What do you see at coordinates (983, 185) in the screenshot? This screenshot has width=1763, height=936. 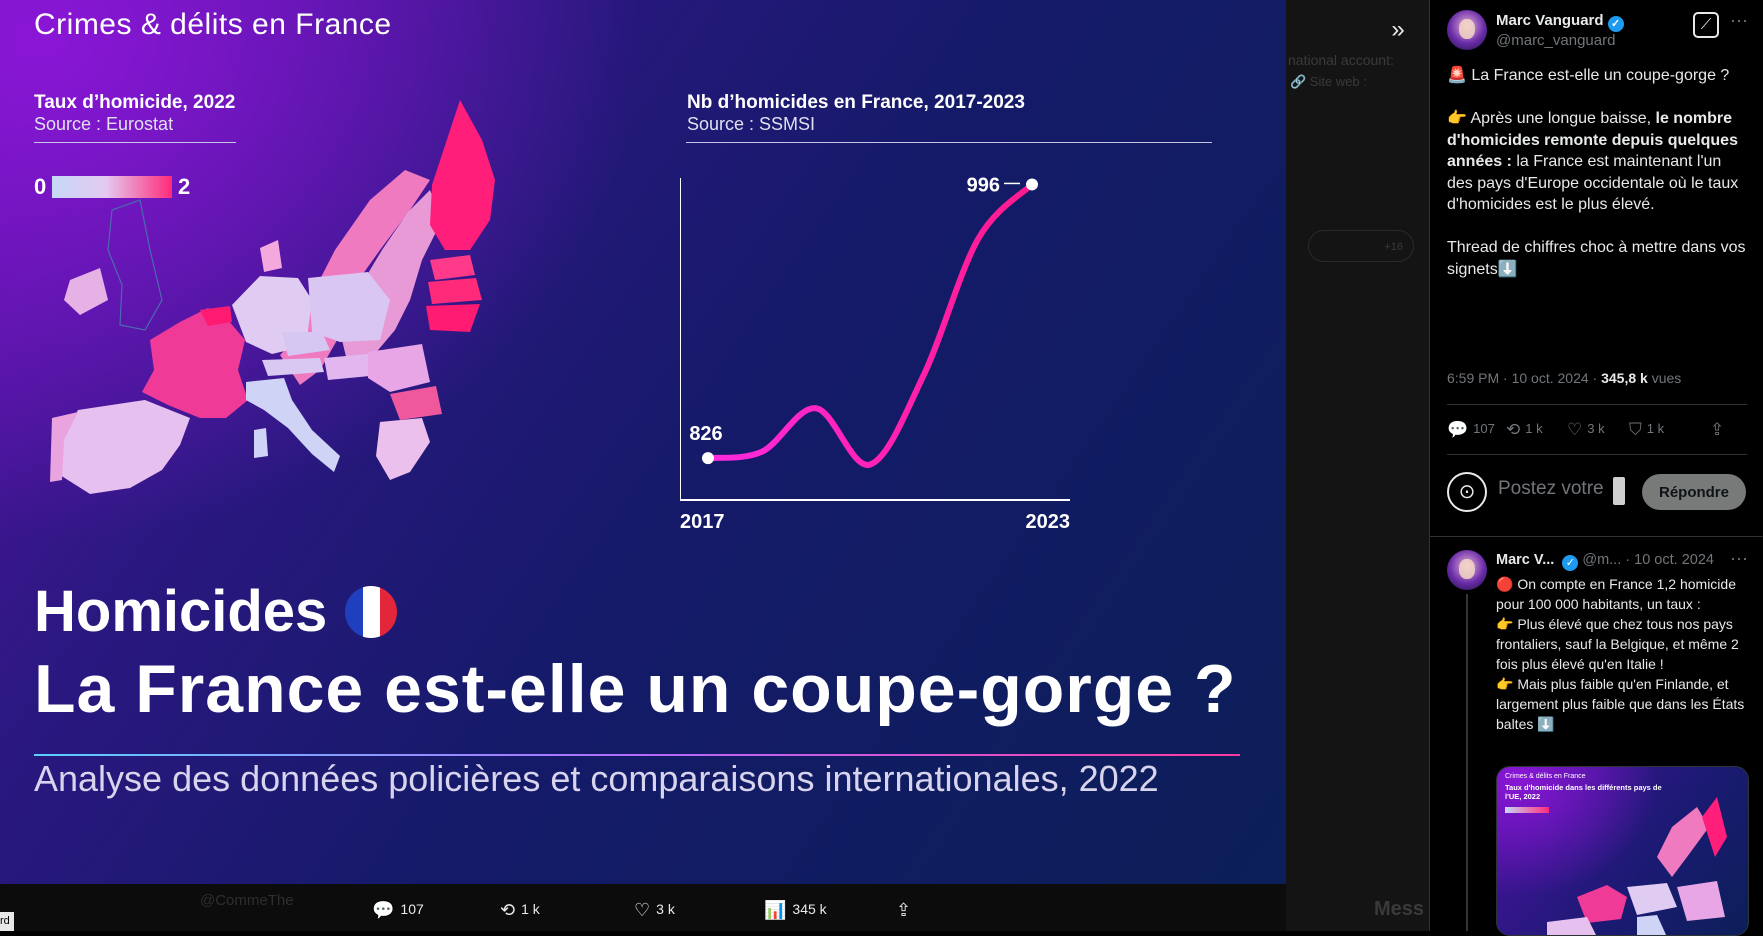 I see `data-label-end: 996` at bounding box center [983, 185].